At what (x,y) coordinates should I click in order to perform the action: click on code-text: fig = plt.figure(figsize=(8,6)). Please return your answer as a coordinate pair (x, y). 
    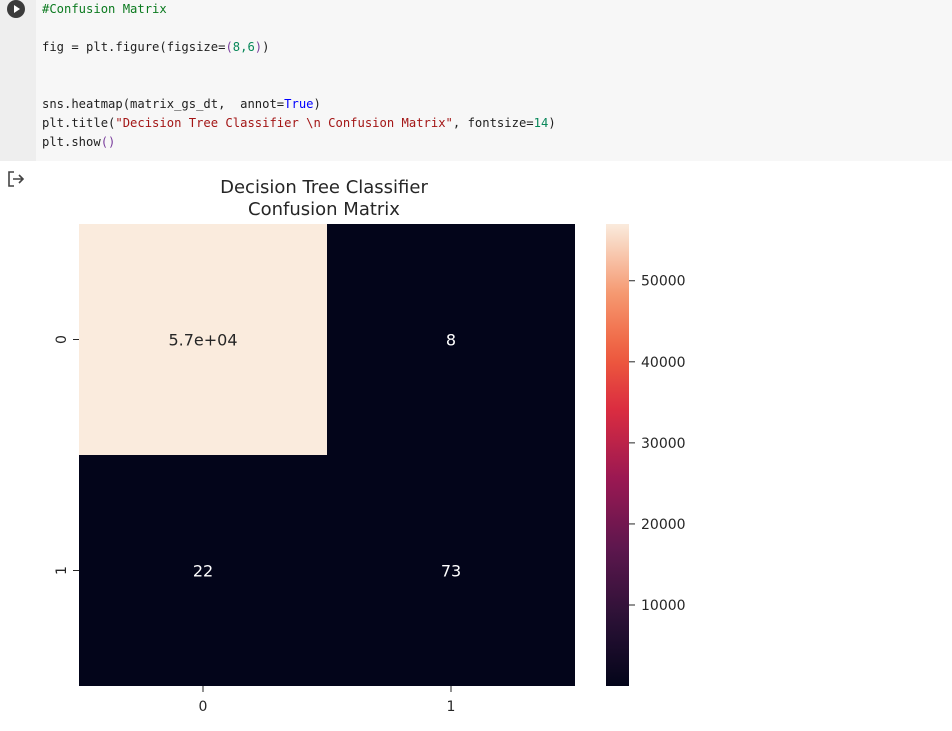
    Looking at the image, I should click on (156, 47).